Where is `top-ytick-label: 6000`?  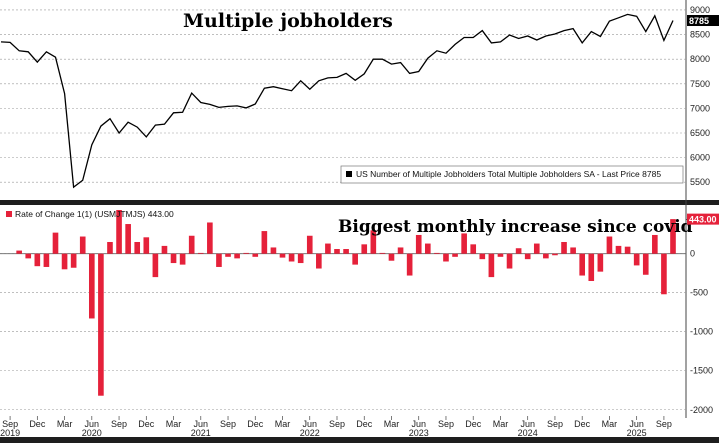
top-ytick-label: 6000 is located at coordinates (700, 158).